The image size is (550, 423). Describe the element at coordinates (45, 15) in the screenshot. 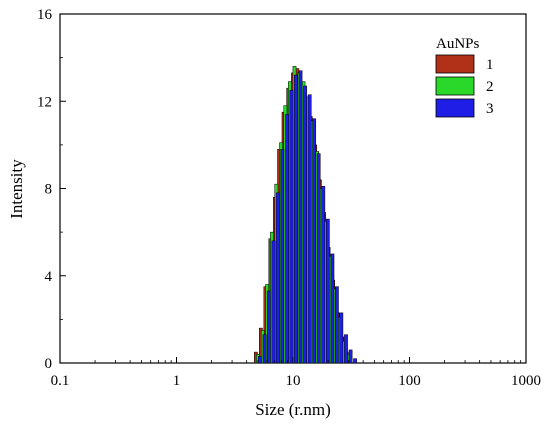

I see `y-tick-label-4: 16` at that location.